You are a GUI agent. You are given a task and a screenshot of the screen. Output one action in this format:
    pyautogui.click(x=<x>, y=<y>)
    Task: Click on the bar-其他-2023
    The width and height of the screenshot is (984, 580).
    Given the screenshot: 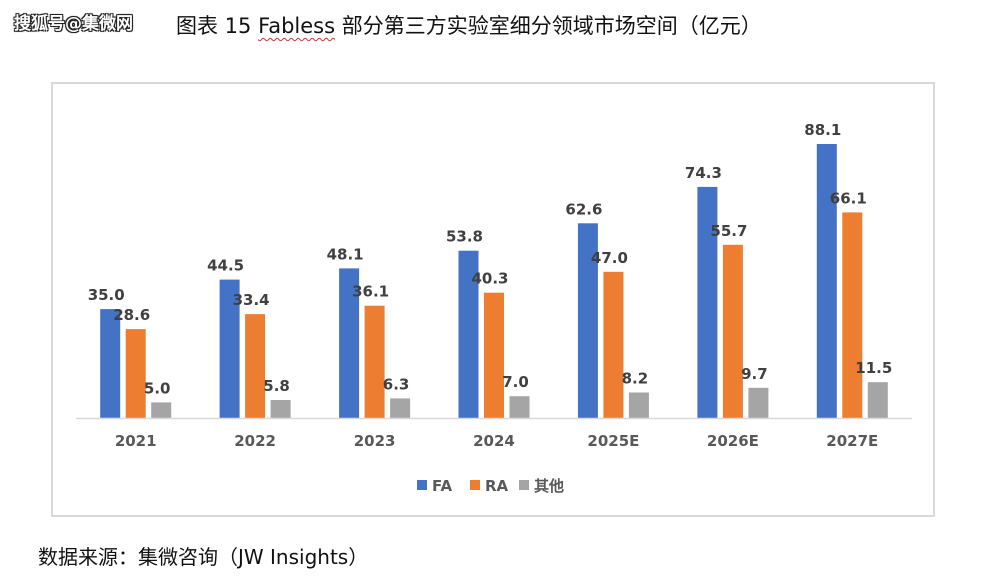 What is the action you would take?
    pyautogui.click(x=400, y=408)
    